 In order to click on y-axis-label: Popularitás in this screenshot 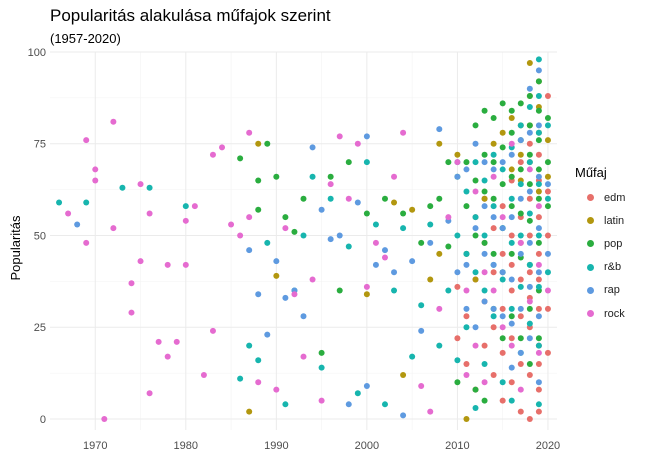, I will do `click(15, 248)`.